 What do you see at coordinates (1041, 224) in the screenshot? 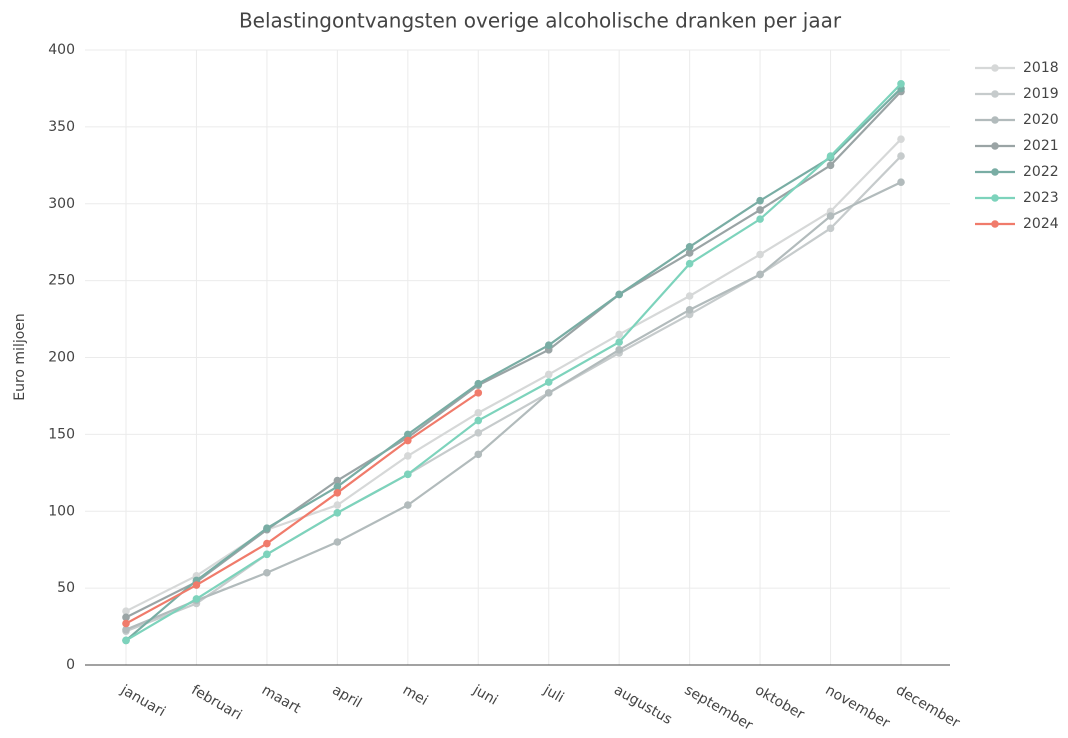
I see `legend-label: 2024` at bounding box center [1041, 224].